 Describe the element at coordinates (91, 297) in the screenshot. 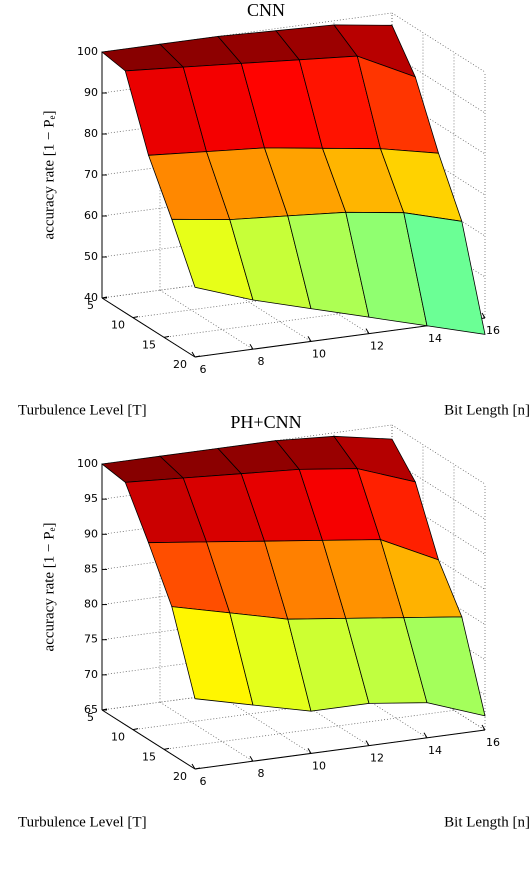

I see `z-tick-label: 40` at that location.